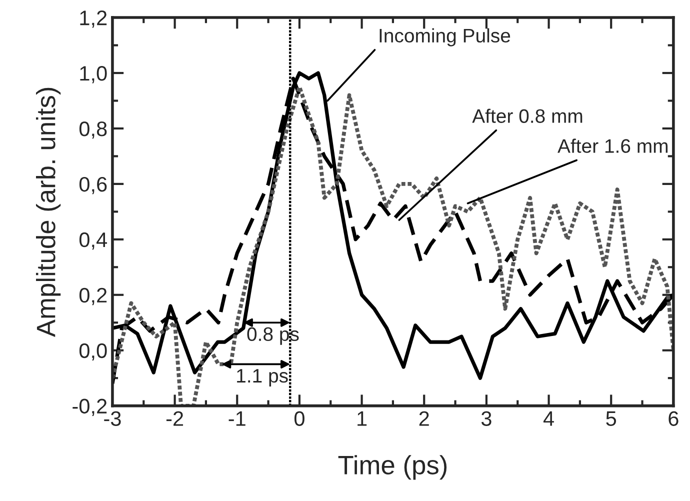  I want to click on x-tick-label: 4, so click(548, 418).